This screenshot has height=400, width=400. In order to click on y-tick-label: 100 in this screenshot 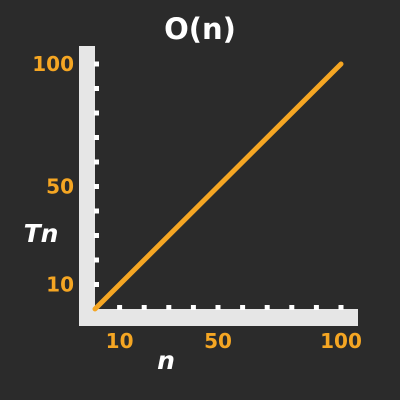, I will do `click(53, 64)`.